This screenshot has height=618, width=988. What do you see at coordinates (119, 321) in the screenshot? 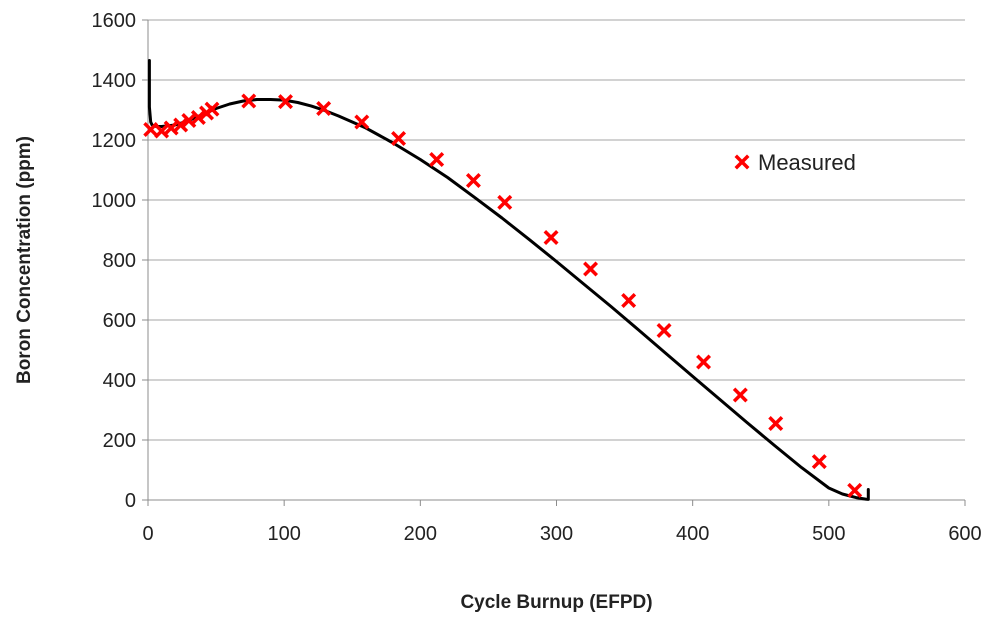
I see `y-tick-label: 600` at bounding box center [119, 321].